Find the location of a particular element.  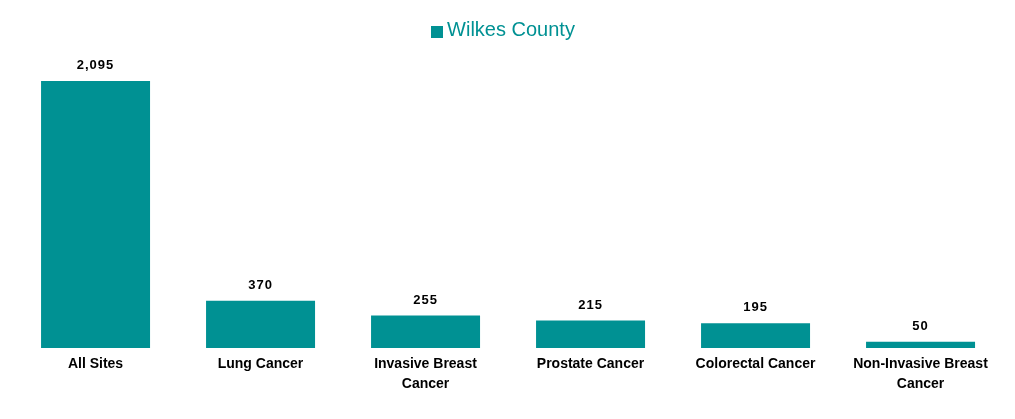

data-label: 2,095 is located at coordinates (95, 64).